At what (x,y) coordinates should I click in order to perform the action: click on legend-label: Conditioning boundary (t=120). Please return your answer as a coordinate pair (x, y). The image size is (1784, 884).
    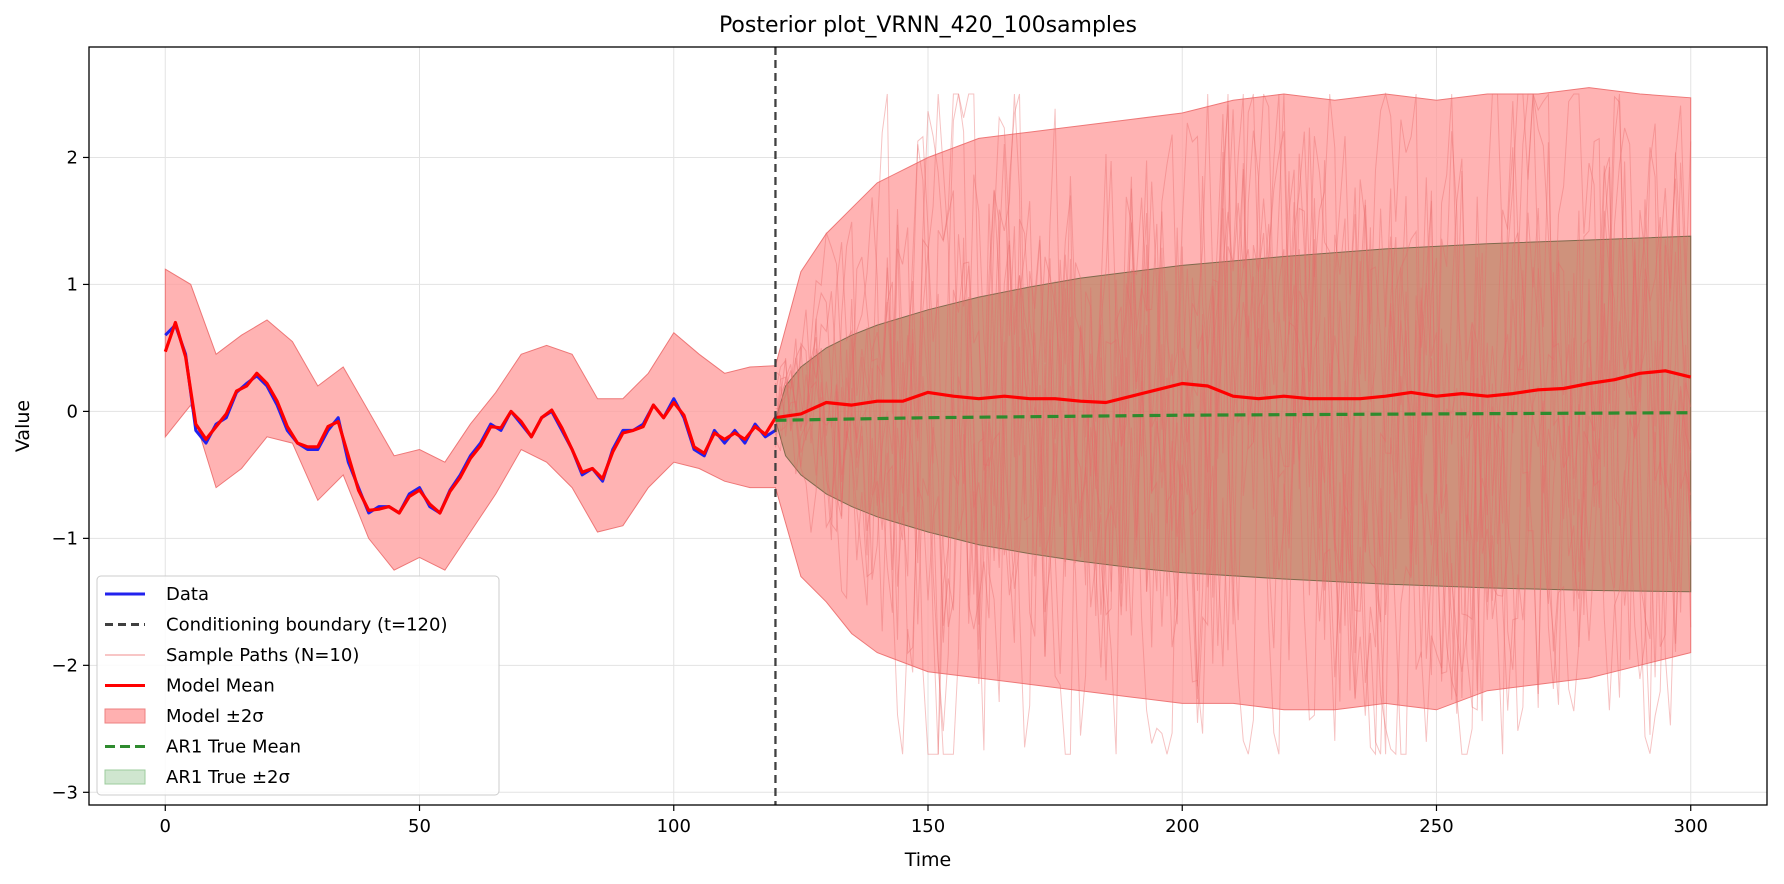
    Looking at the image, I should click on (306, 625).